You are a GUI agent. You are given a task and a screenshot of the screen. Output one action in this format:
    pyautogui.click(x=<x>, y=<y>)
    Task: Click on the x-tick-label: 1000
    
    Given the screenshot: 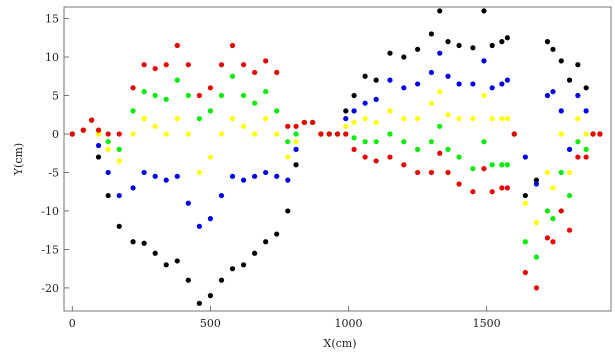 What is the action you would take?
    pyautogui.click(x=349, y=323)
    